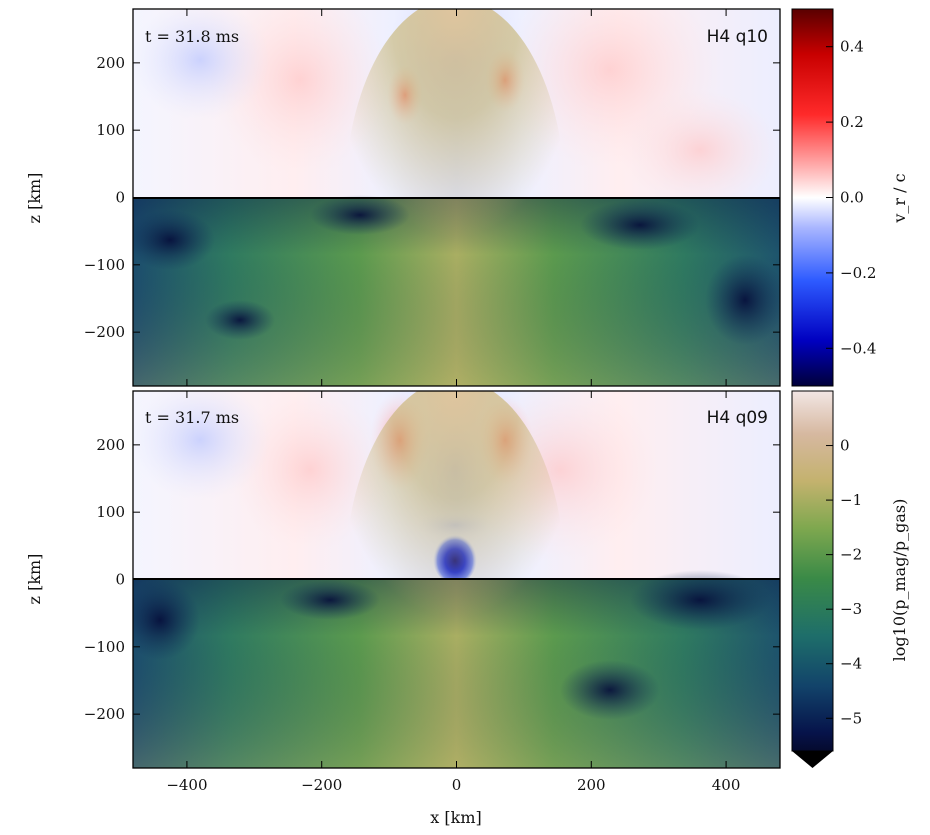 The height and width of the screenshot is (835, 930). I want to click on x-tick-label: 0, so click(457, 785).